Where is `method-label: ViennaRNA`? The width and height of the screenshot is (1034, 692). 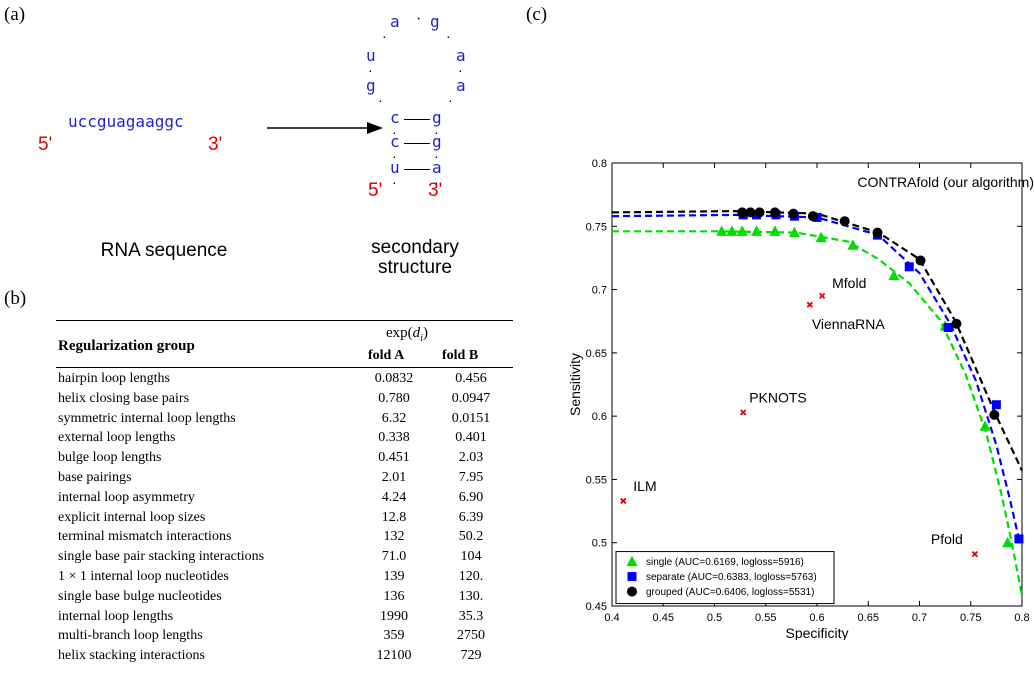
method-label: ViennaRNA is located at coordinates (849, 324).